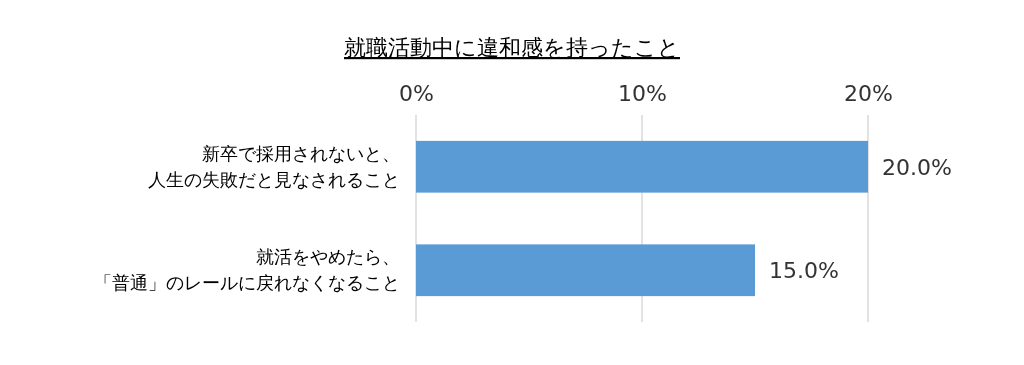 This screenshot has height=365, width=1024. Describe the element at coordinates (917, 167) in the screenshot. I see `data-label: 20.0%` at that location.